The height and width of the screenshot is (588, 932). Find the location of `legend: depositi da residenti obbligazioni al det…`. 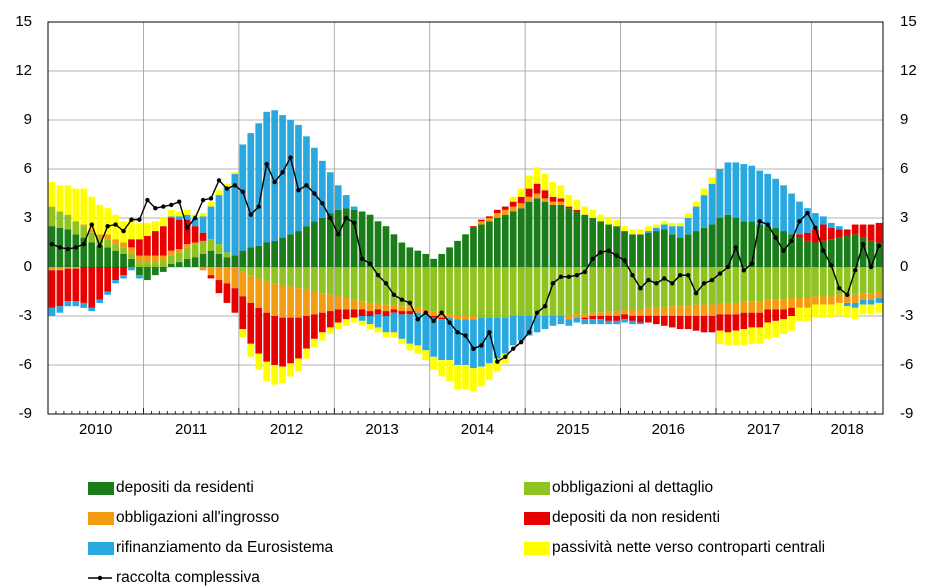

legend: depositi da residenti obbligazioni al det… is located at coordinates (456, 532).